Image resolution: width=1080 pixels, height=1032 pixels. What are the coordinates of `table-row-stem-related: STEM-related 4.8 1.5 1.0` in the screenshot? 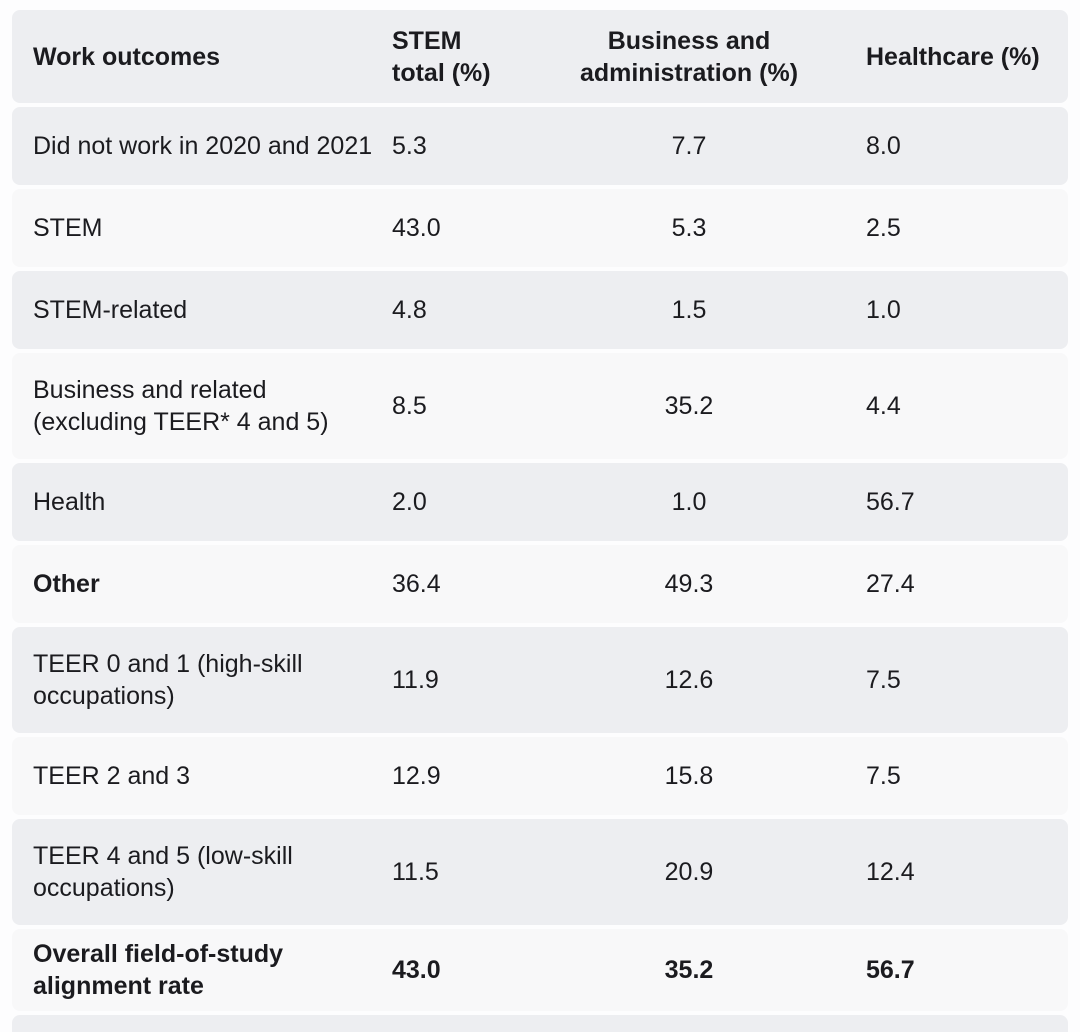 It's located at (540, 310).